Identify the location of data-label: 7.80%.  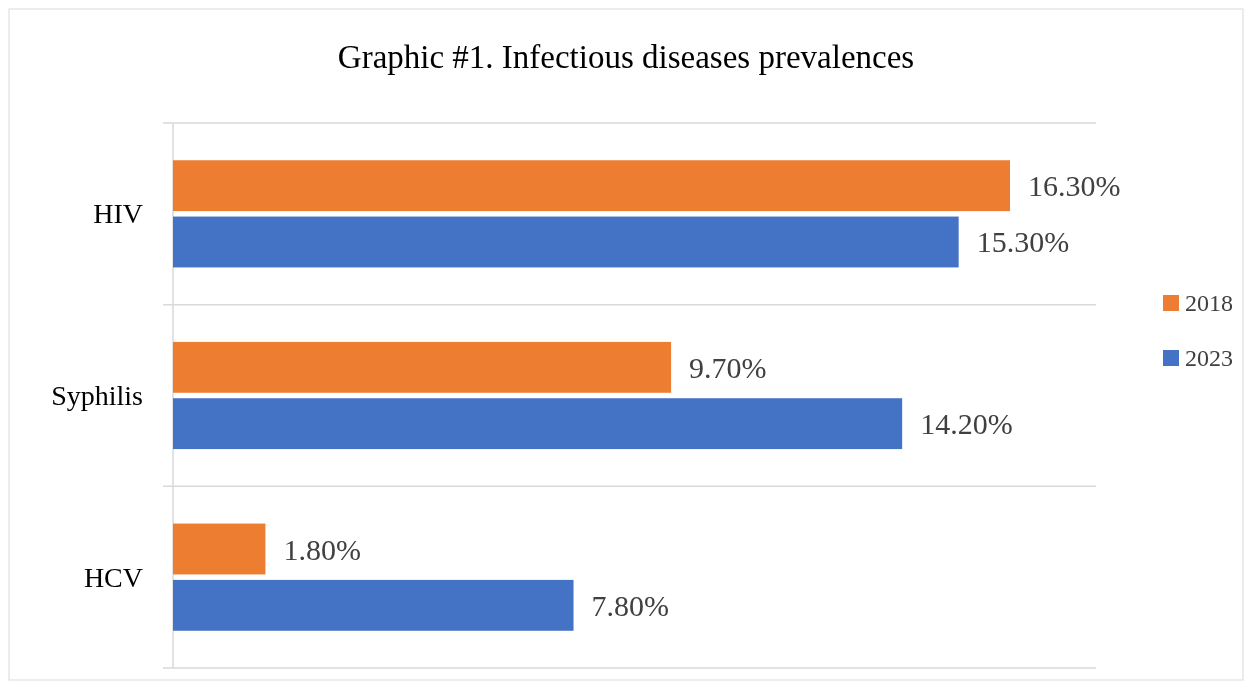
(630, 605).